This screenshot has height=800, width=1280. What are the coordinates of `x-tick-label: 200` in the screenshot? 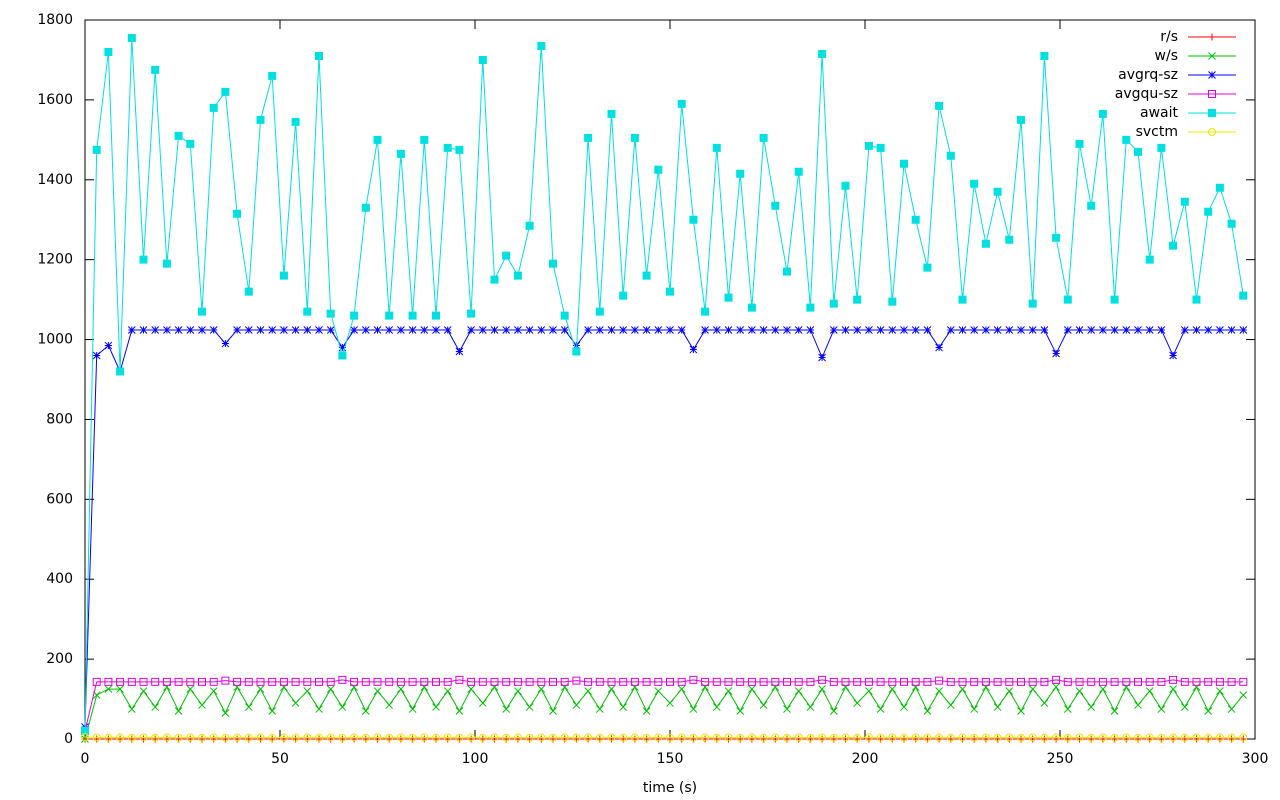 It's located at (865, 759).